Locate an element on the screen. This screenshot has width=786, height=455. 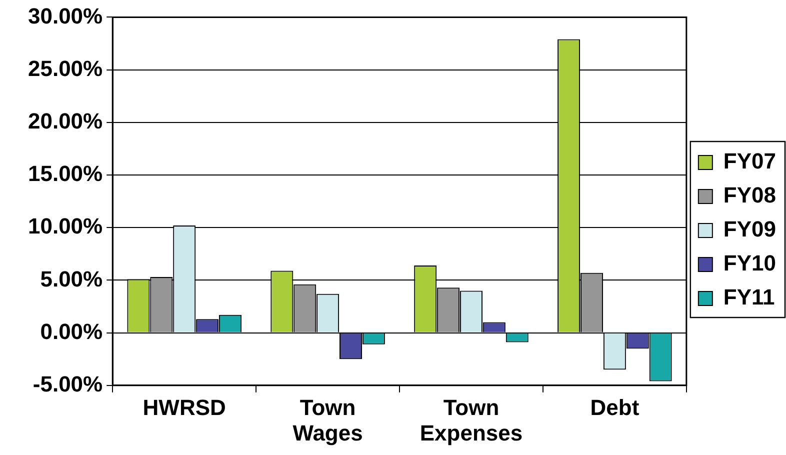
y-tick-label: 10.00% is located at coordinates (65, 226).